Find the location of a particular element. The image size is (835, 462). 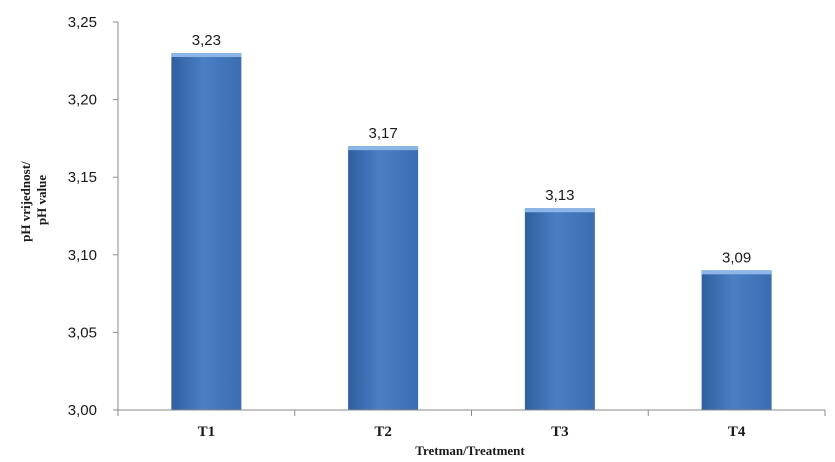

x-category-label: T4 is located at coordinates (737, 432).